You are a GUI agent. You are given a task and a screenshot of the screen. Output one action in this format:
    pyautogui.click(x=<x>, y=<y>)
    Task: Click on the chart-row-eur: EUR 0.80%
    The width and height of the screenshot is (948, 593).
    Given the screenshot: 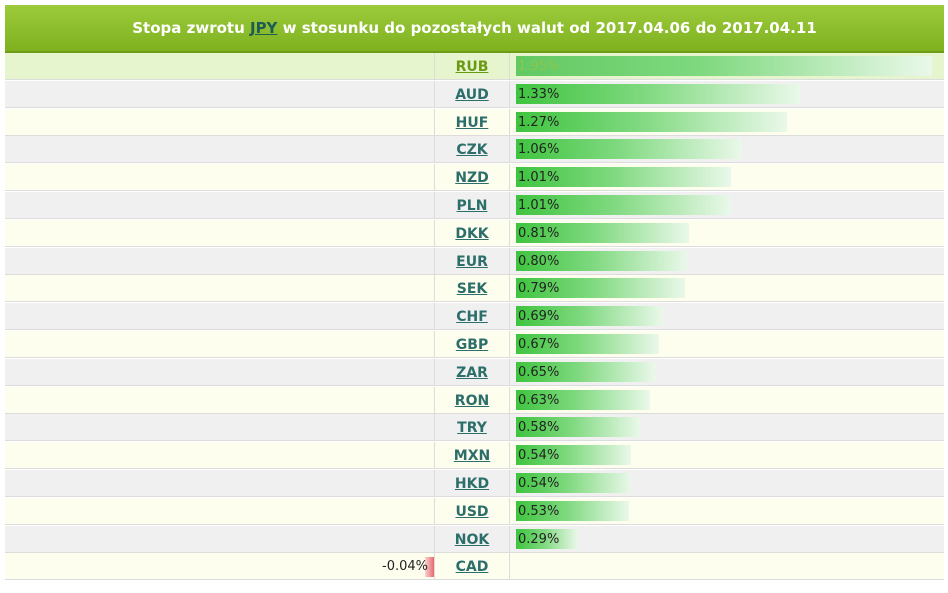 What is the action you would take?
    pyautogui.click(x=474, y=261)
    